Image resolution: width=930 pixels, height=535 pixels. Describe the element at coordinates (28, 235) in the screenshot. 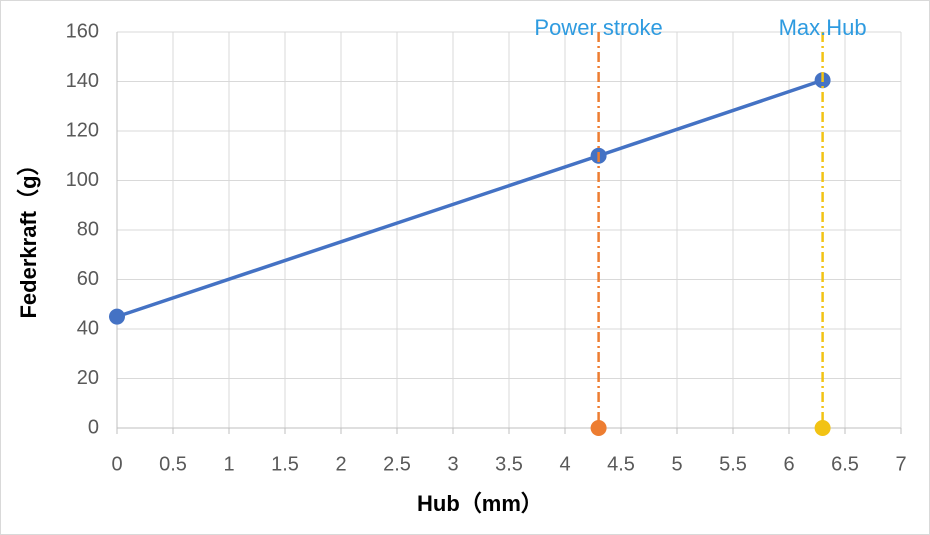

I see `y-axis-label: Federkraft（g）` at that location.